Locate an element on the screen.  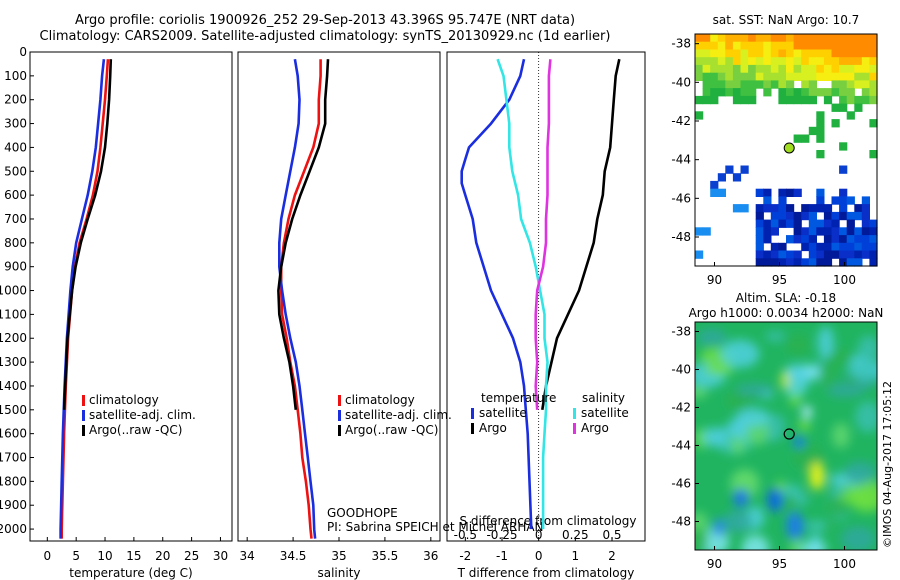
sst-map-lon-tick-label-2: 100 is located at coordinates (844, 280).